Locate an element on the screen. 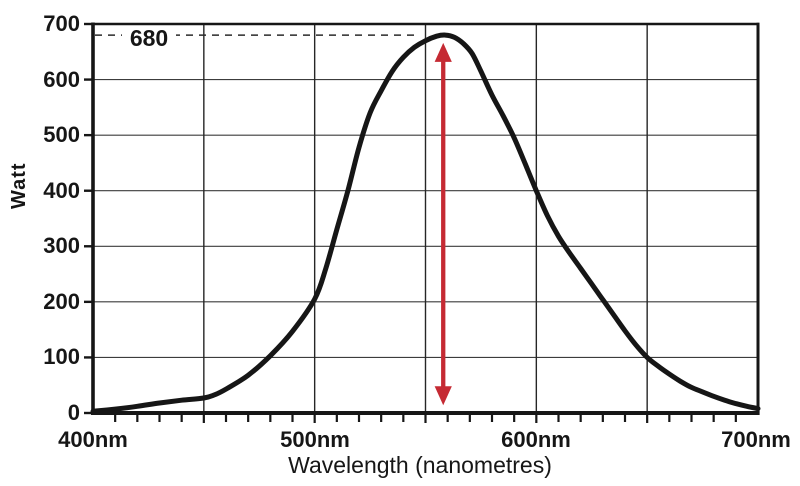 The height and width of the screenshot is (486, 800). peak-arrow-head-up is located at coordinates (443, 52).